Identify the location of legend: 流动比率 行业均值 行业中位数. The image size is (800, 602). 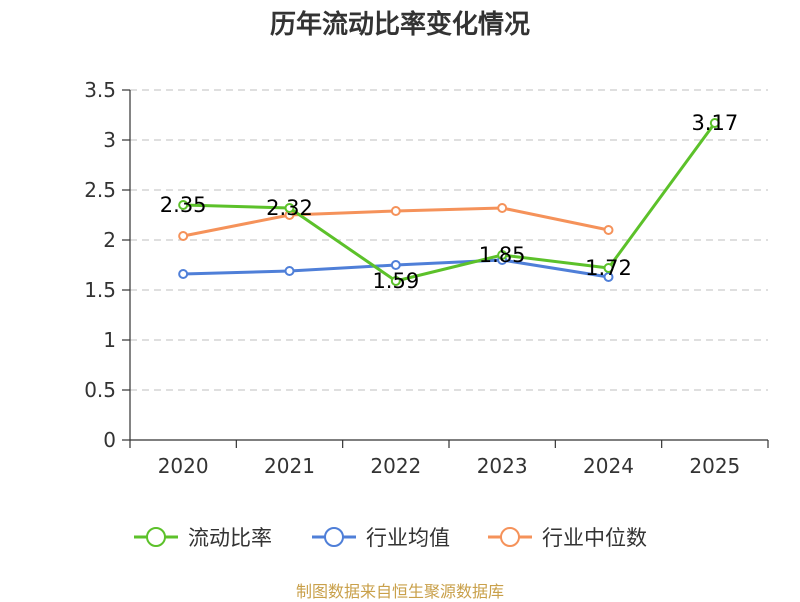
(390, 538).